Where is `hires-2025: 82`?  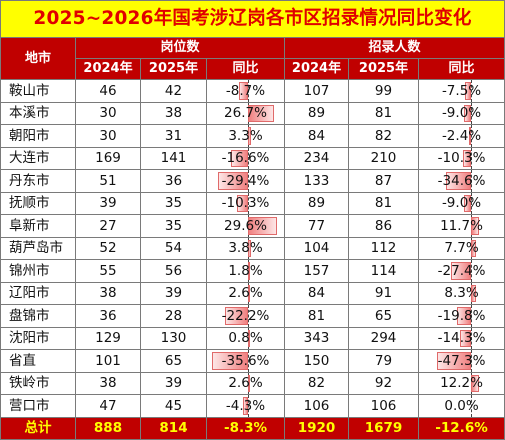 hires-2025: 82 is located at coordinates (383, 136).